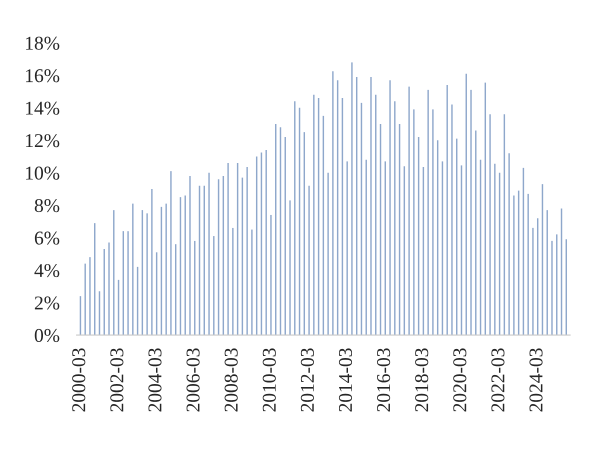 This screenshot has height=451, width=613. What do you see at coordinates (459, 380) in the screenshot?
I see `x-tick-label: 2020-03` at bounding box center [459, 380].